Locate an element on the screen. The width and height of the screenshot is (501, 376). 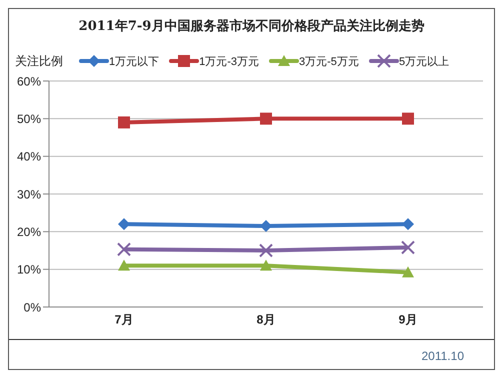
x-tick-label: 8月 is located at coordinates (266, 319).